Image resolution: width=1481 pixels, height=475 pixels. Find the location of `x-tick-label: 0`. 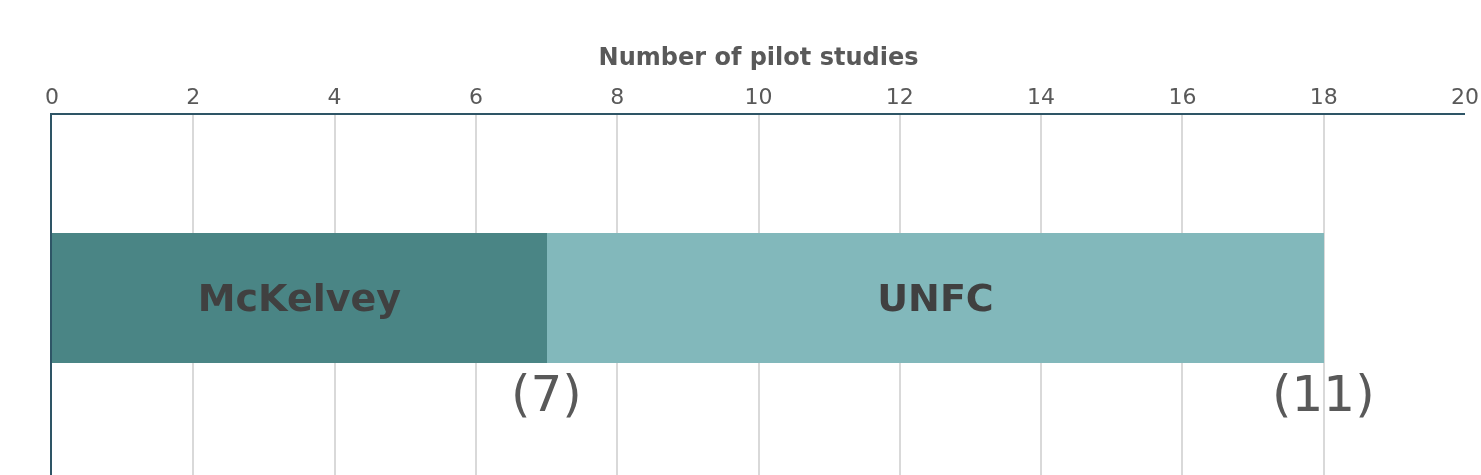

x-tick-label: 0 is located at coordinates (52, 97).